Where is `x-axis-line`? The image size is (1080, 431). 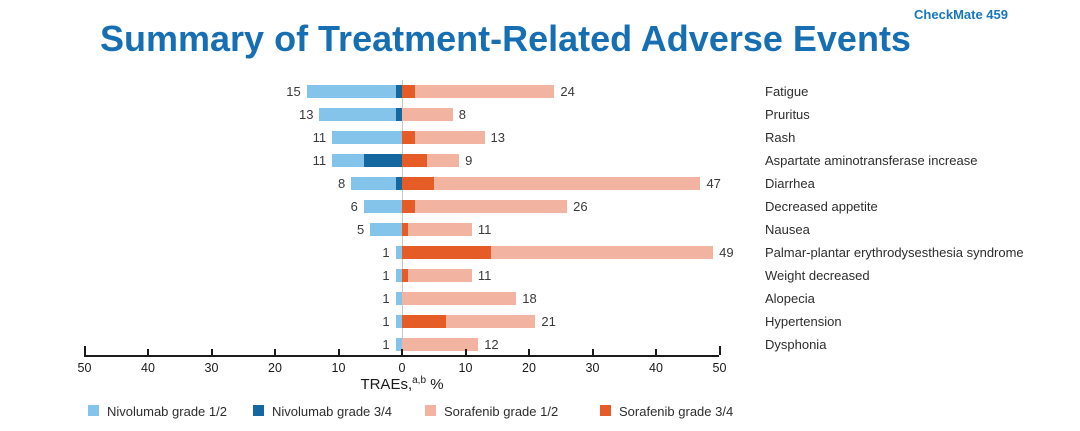 x-axis-line is located at coordinates (401, 356).